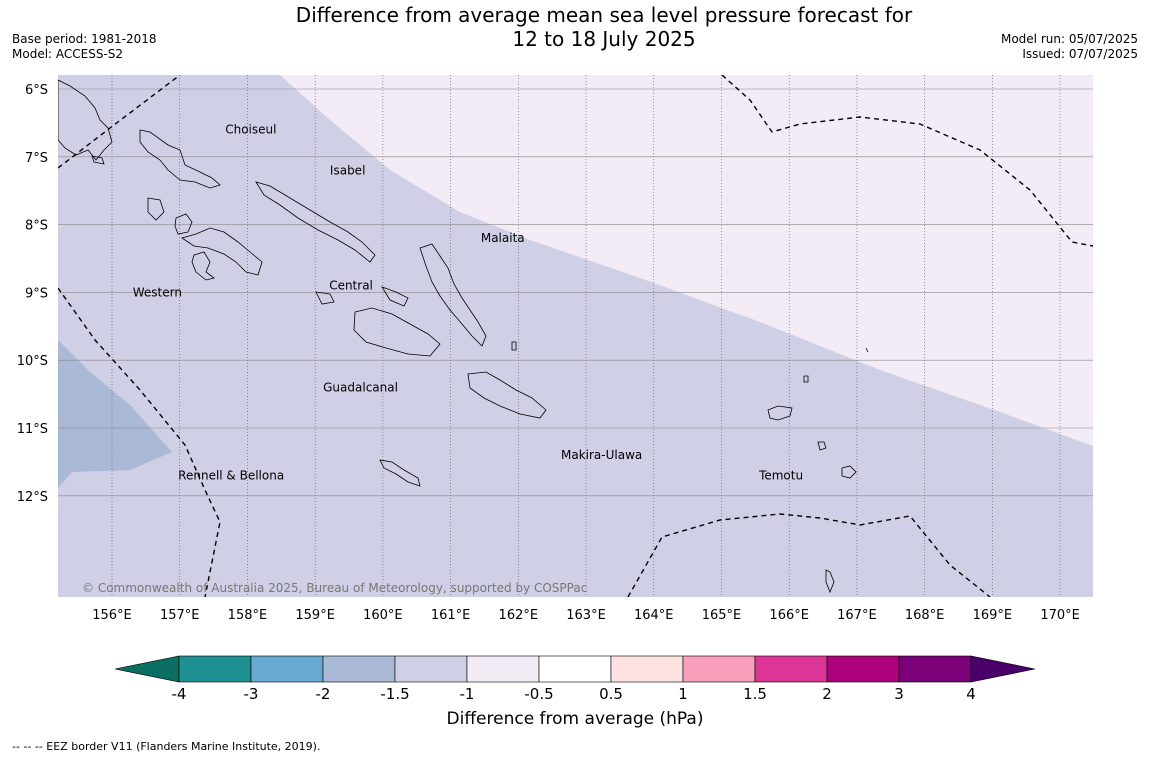  Describe the element at coordinates (179, 694) in the screenshot. I see `colorbar-tick-label: -4` at that location.